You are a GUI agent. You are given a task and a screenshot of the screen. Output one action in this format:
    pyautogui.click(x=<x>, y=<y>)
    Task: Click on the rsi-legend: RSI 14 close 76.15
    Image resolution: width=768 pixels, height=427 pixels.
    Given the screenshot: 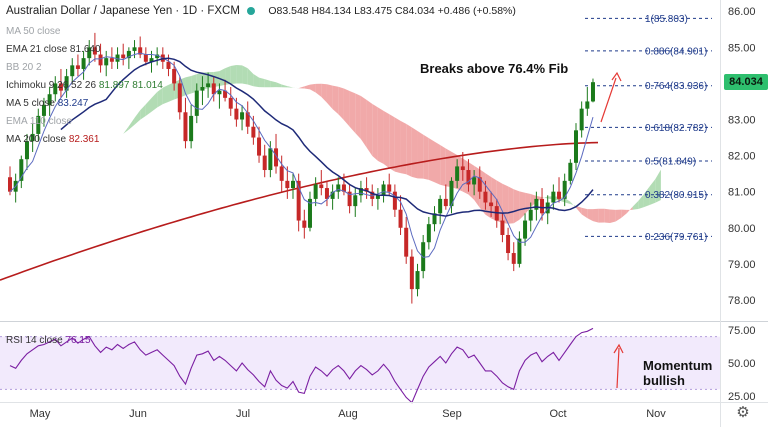 What is the action you would take?
    pyautogui.click(x=48, y=340)
    